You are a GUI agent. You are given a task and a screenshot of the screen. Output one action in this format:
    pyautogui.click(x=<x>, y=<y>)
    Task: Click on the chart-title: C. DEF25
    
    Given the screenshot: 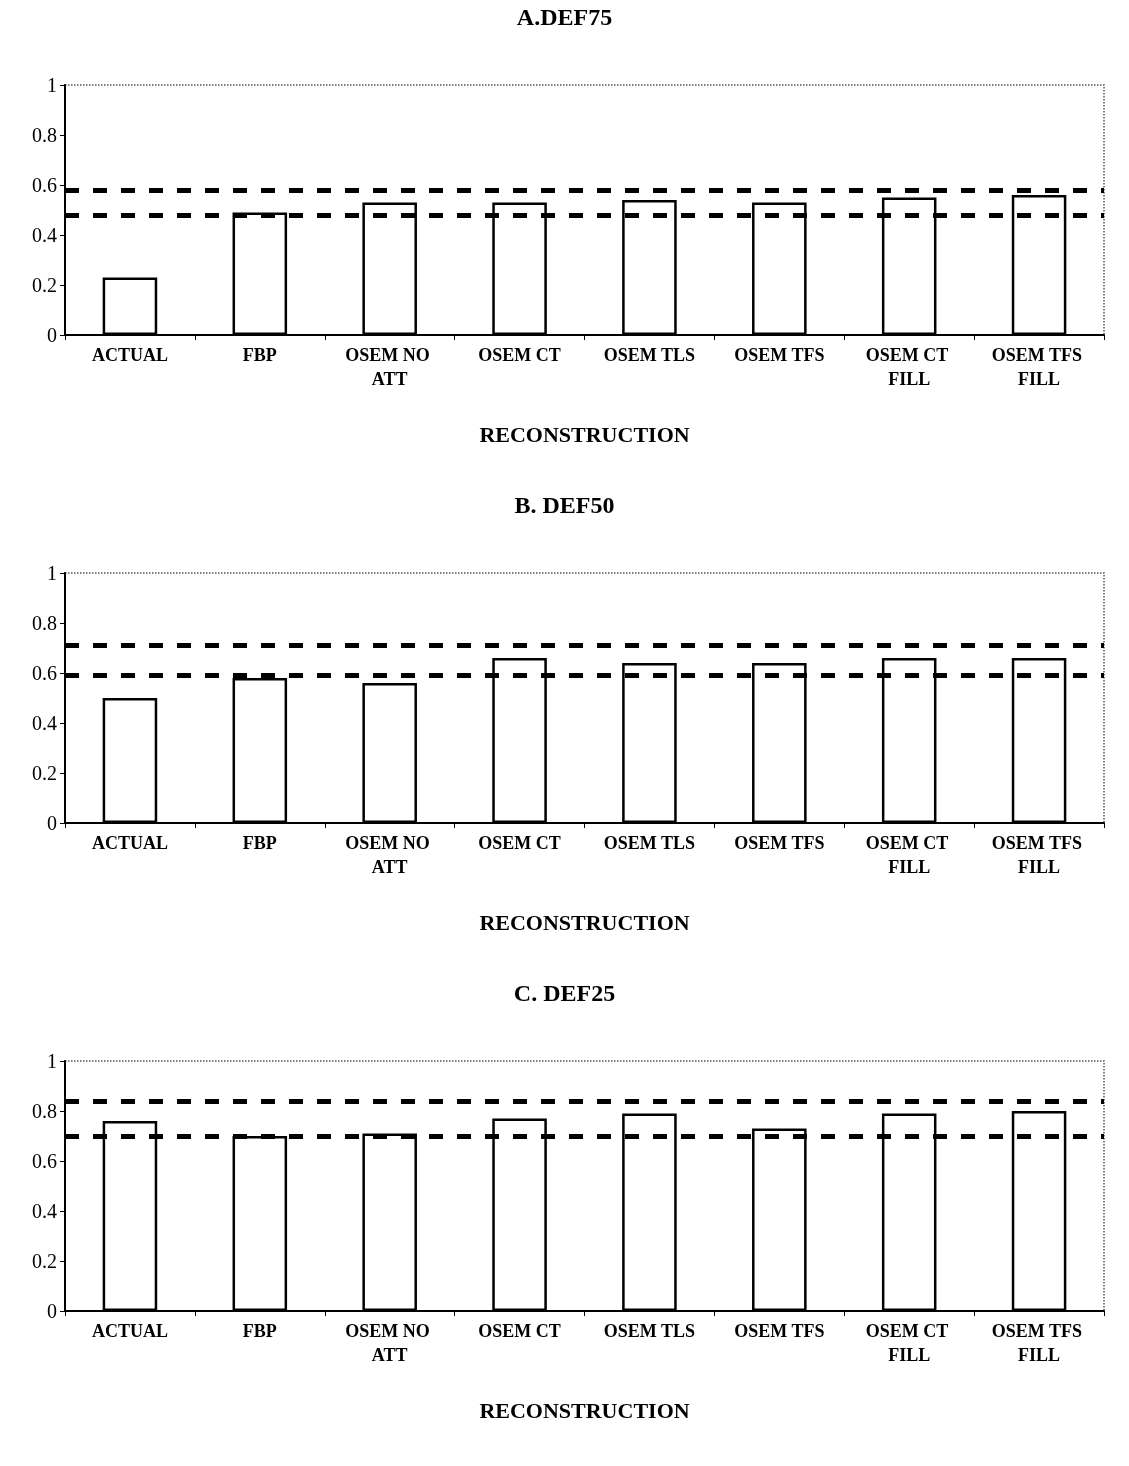 What is the action you would take?
    pyautogui.click(x=564, y=993)
    